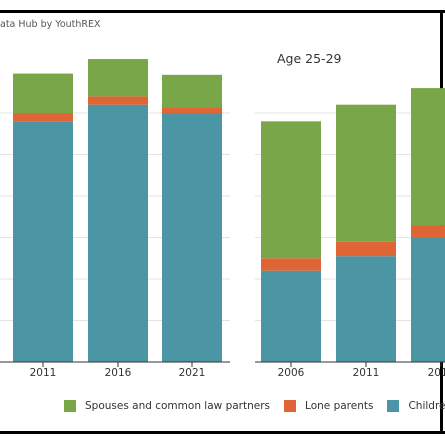 The width and height of the screenshot is (445, 445). I want to click on legend-label-lone-parents: Lone parents, so click(339, 406).